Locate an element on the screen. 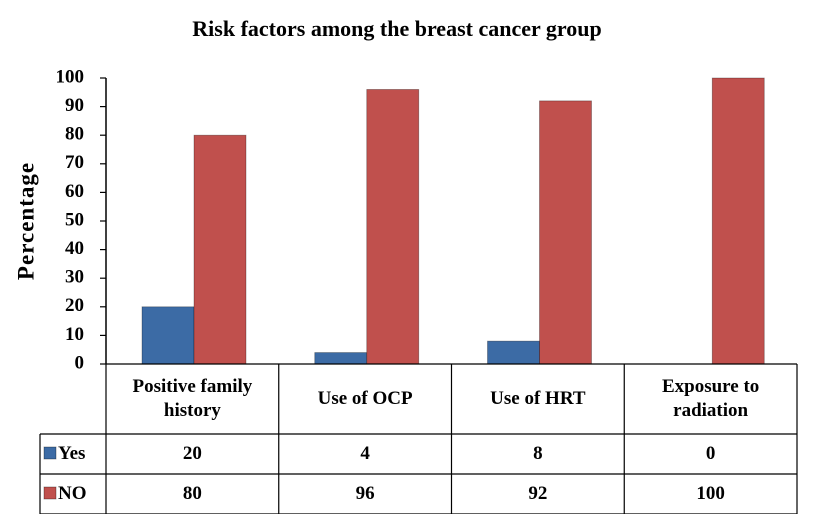  y-tick-label: 0 is located at coordinates (80, 362).